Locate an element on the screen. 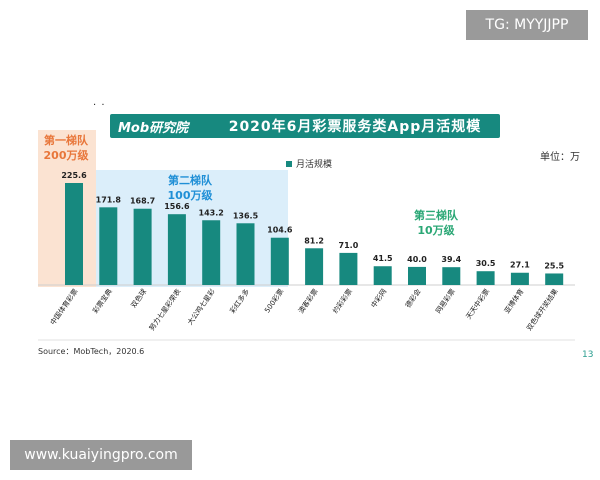 The height and width of the screenshot is (480, 600). category-label-14: 双色球开奖结果 is located at coordinates (541, 309).